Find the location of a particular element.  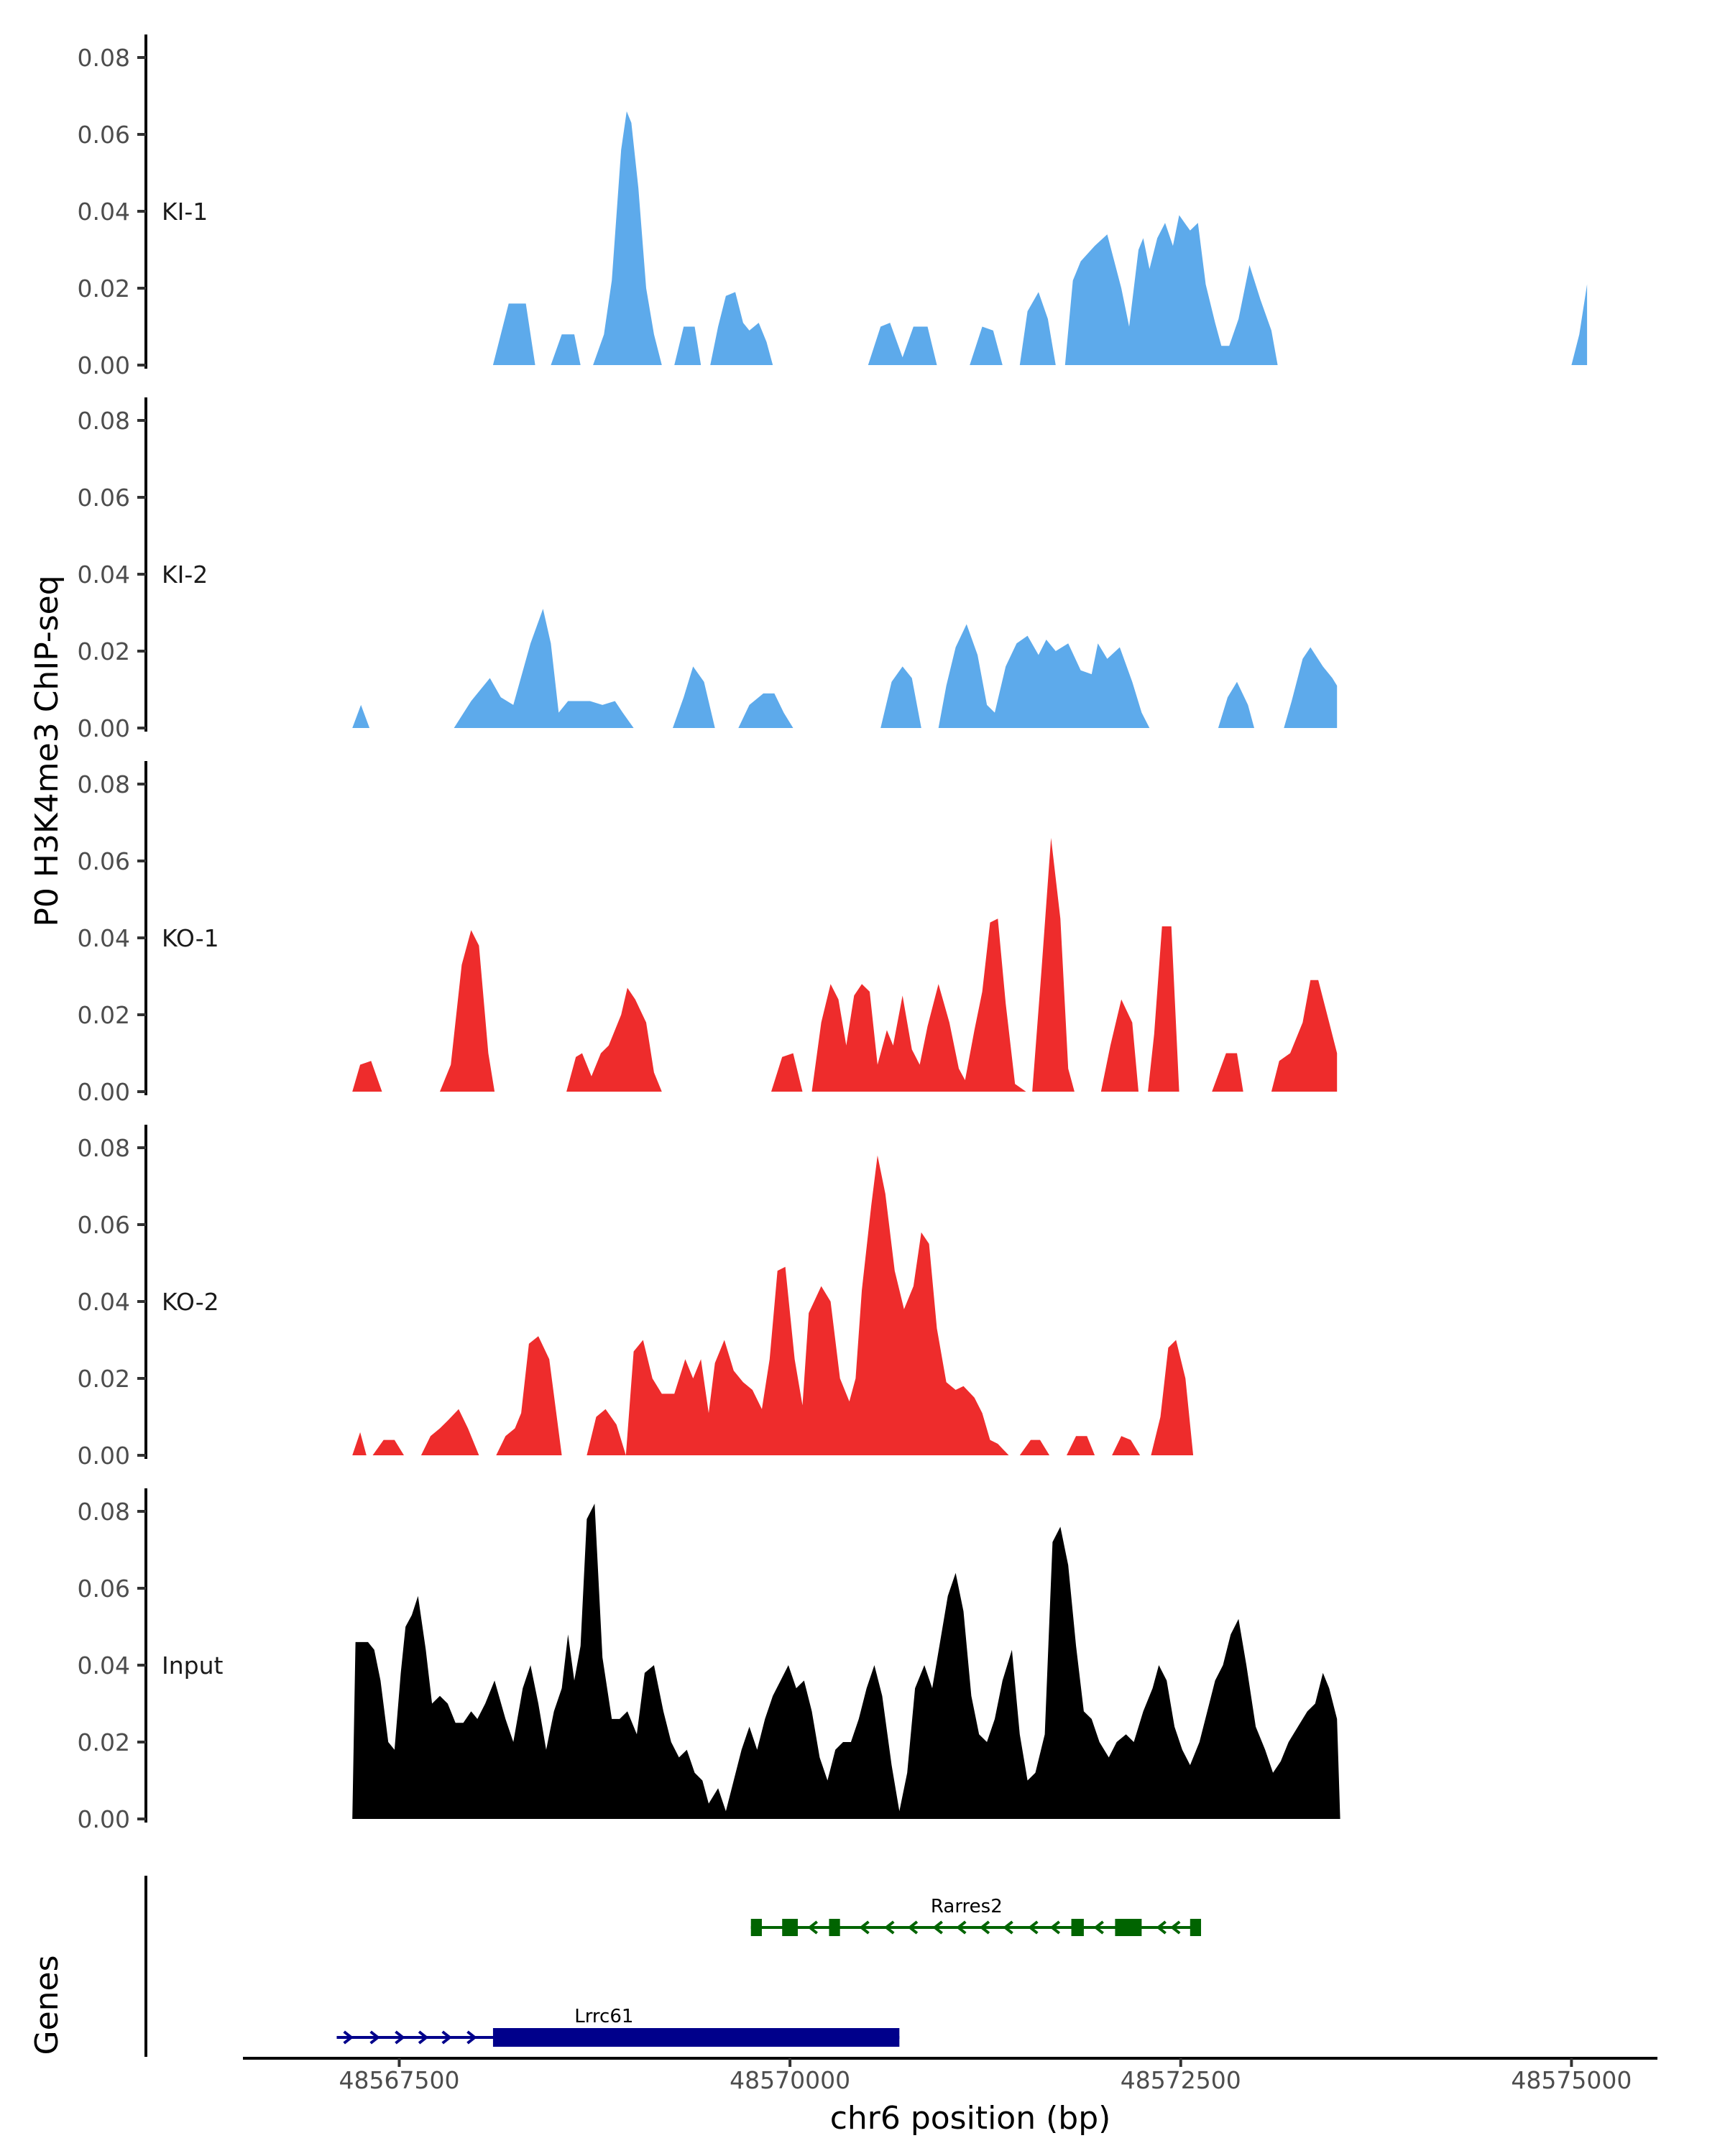

gene-lrrc61: Lrrc61 is located at coordinates (618, 2026).